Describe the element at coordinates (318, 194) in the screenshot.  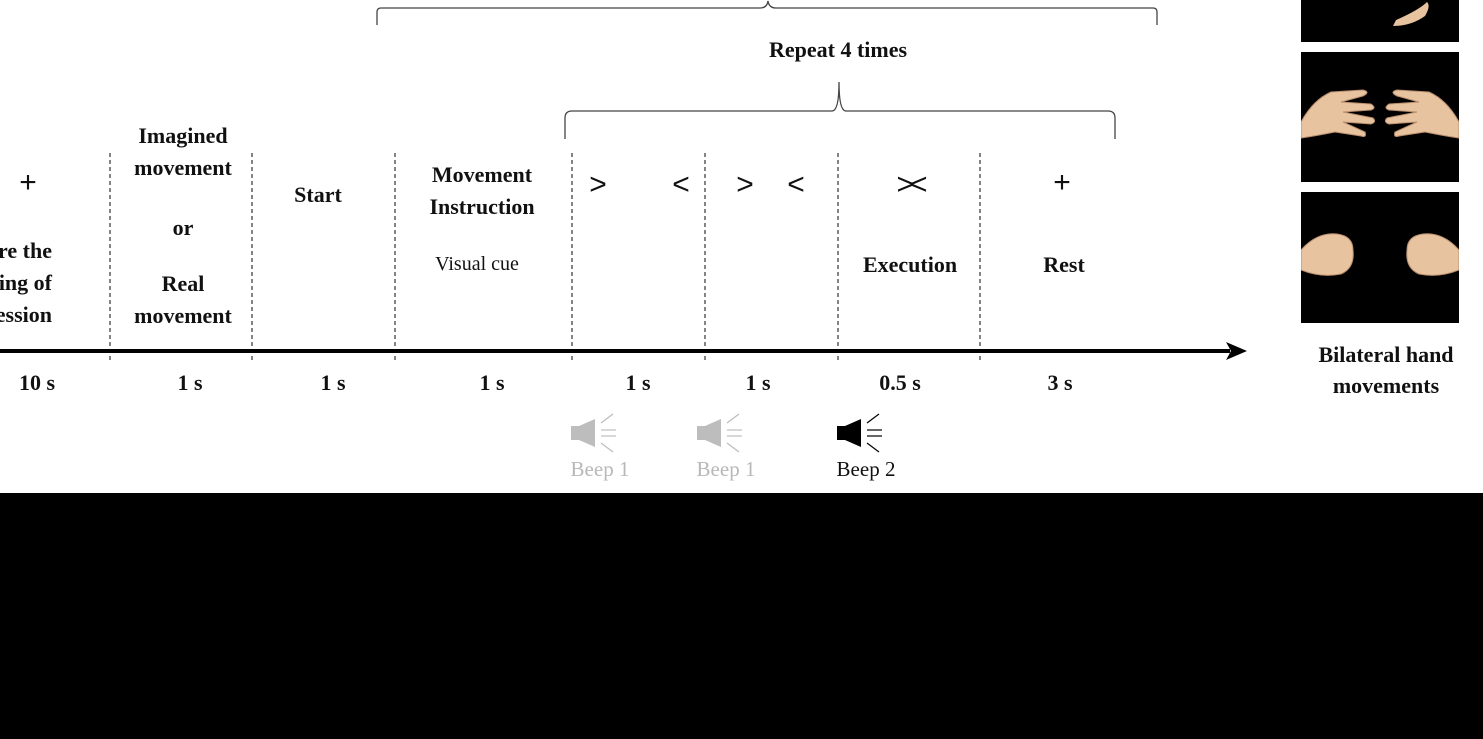
I see `phase-label-start: Start` at that location.